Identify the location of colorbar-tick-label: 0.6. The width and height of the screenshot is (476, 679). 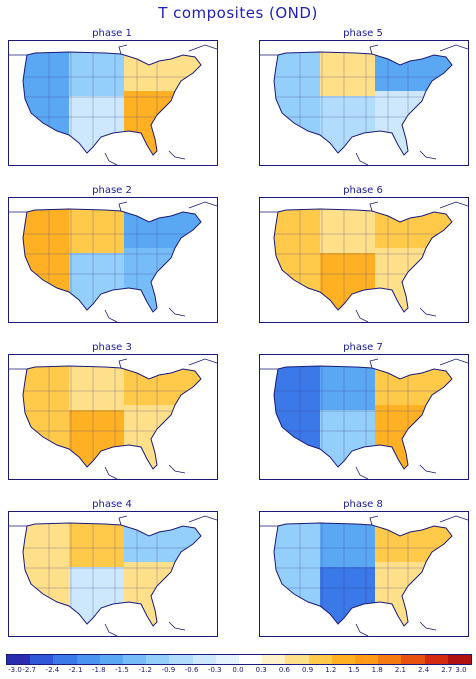
(284, 670).